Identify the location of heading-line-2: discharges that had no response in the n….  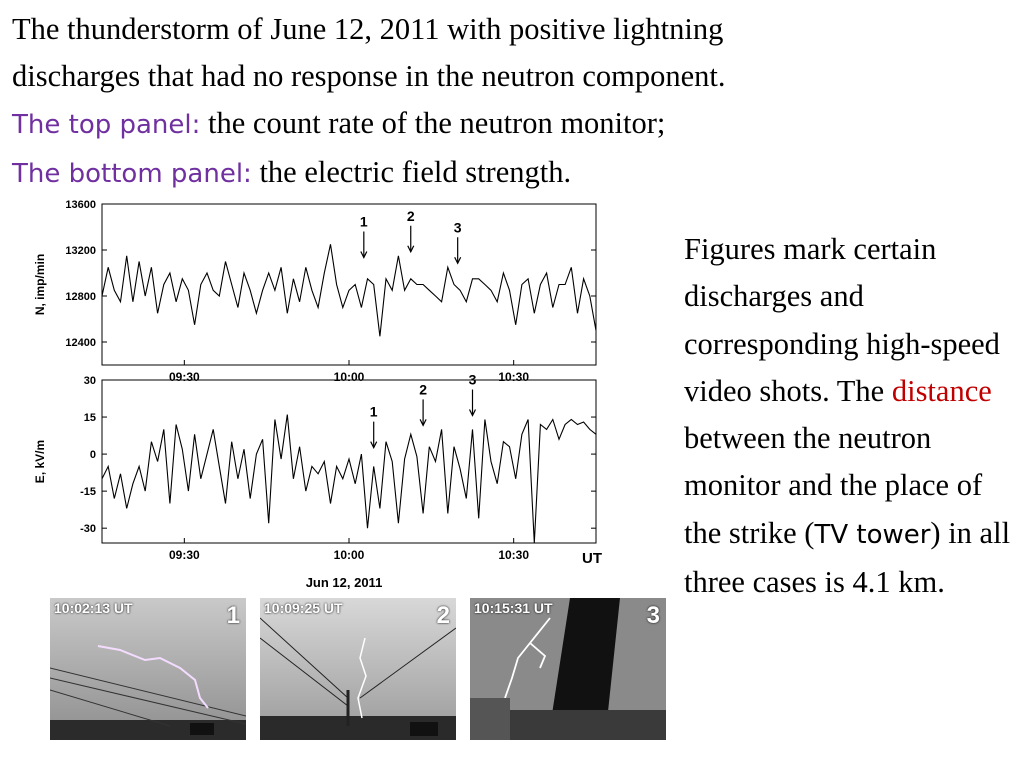
(369, 76).